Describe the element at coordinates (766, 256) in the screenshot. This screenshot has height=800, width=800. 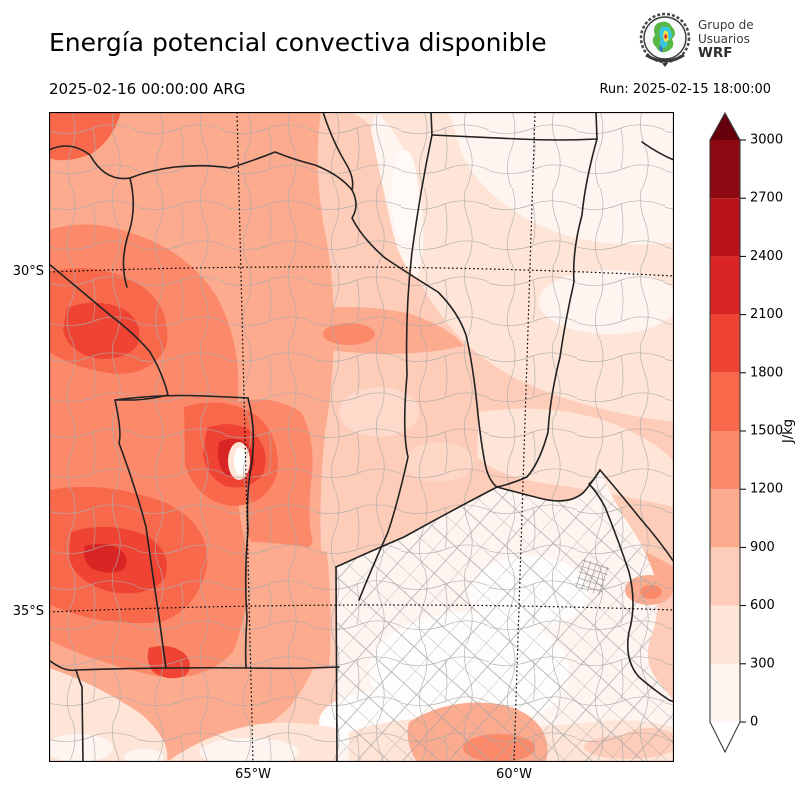
I see `colorbar-tick-label: 2400` at that location.